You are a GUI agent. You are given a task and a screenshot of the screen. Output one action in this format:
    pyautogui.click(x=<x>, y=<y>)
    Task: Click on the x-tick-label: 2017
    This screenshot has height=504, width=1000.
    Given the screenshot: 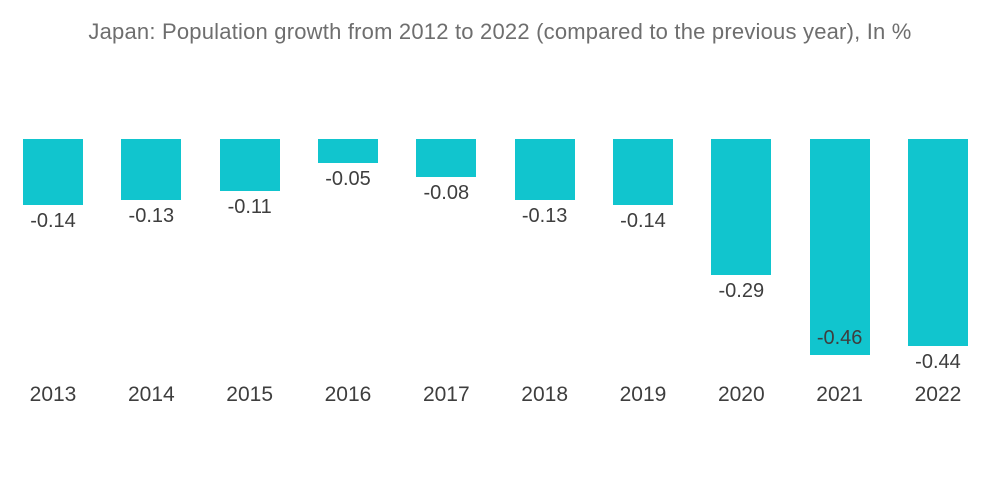 What is the action you would take?
    pyautogui.click(x=446, y=394)
    